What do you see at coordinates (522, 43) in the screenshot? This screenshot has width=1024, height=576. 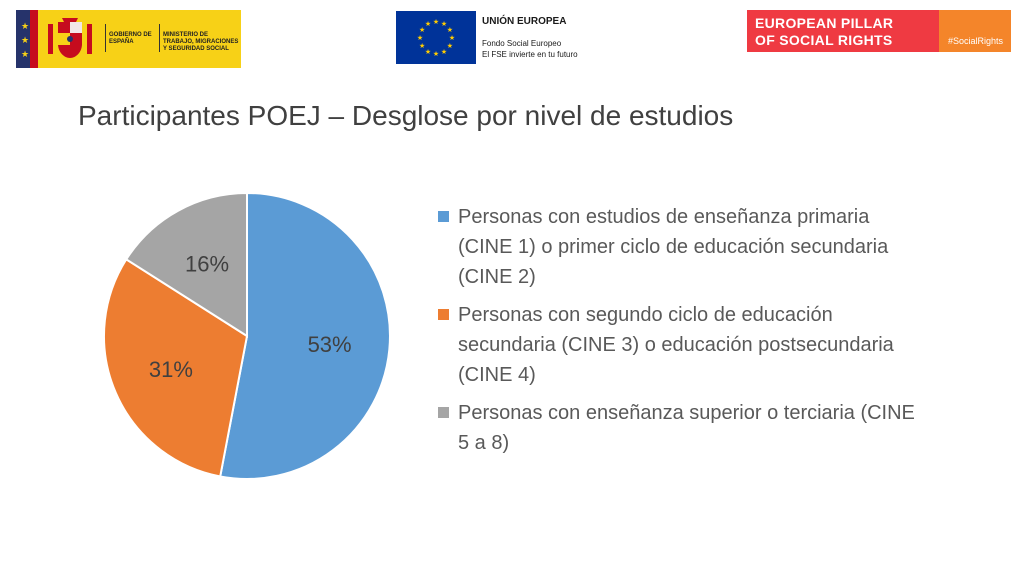 I see `eu-logo-subtitle: Fondo Social Europeo` at bounding box center [522, 43].